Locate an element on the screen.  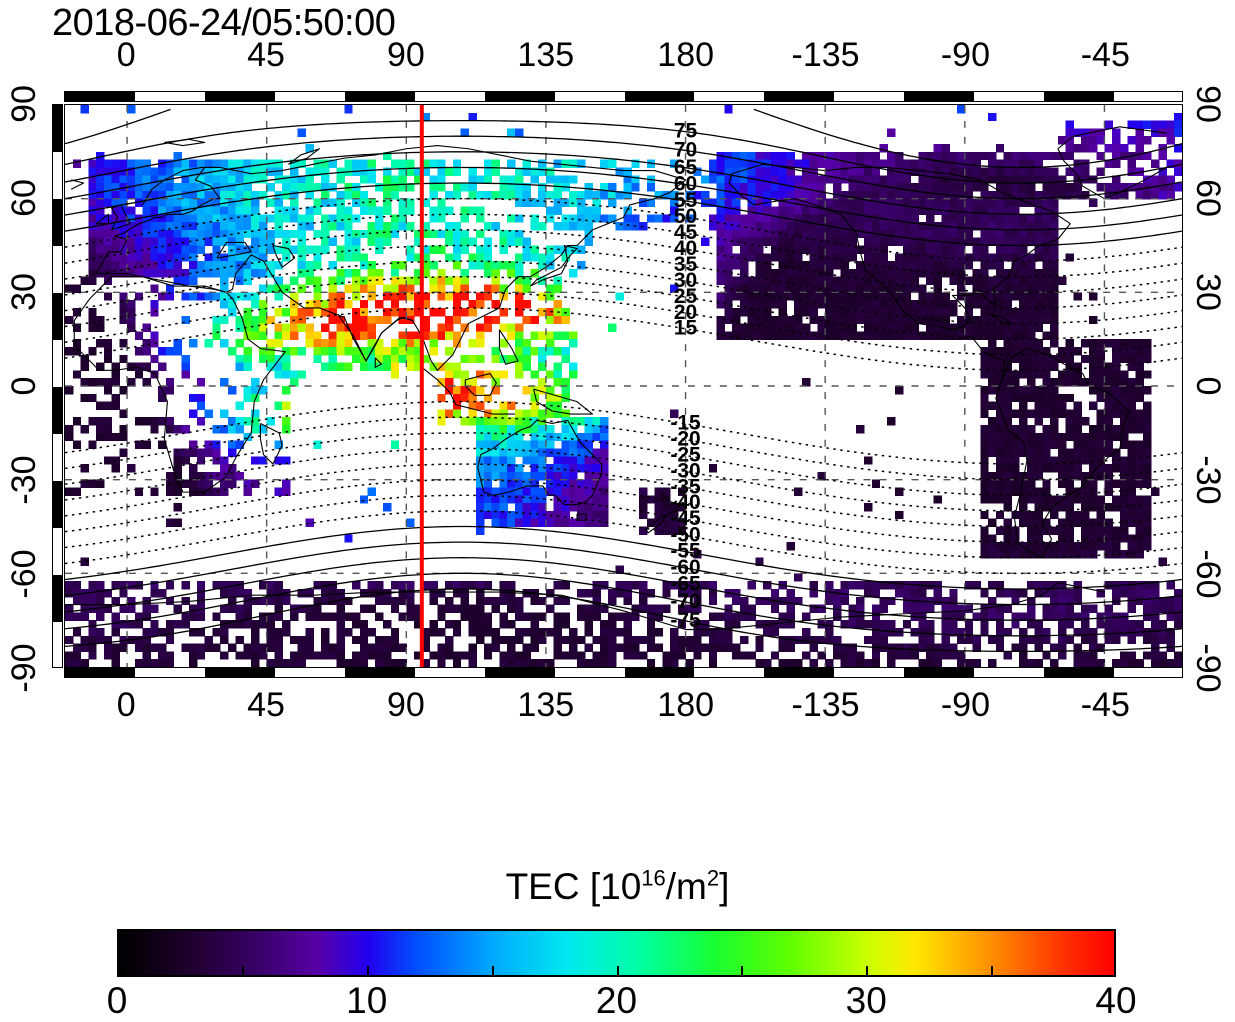
colorbar-tick-label: 0 is located at coordinates (117, 1000).